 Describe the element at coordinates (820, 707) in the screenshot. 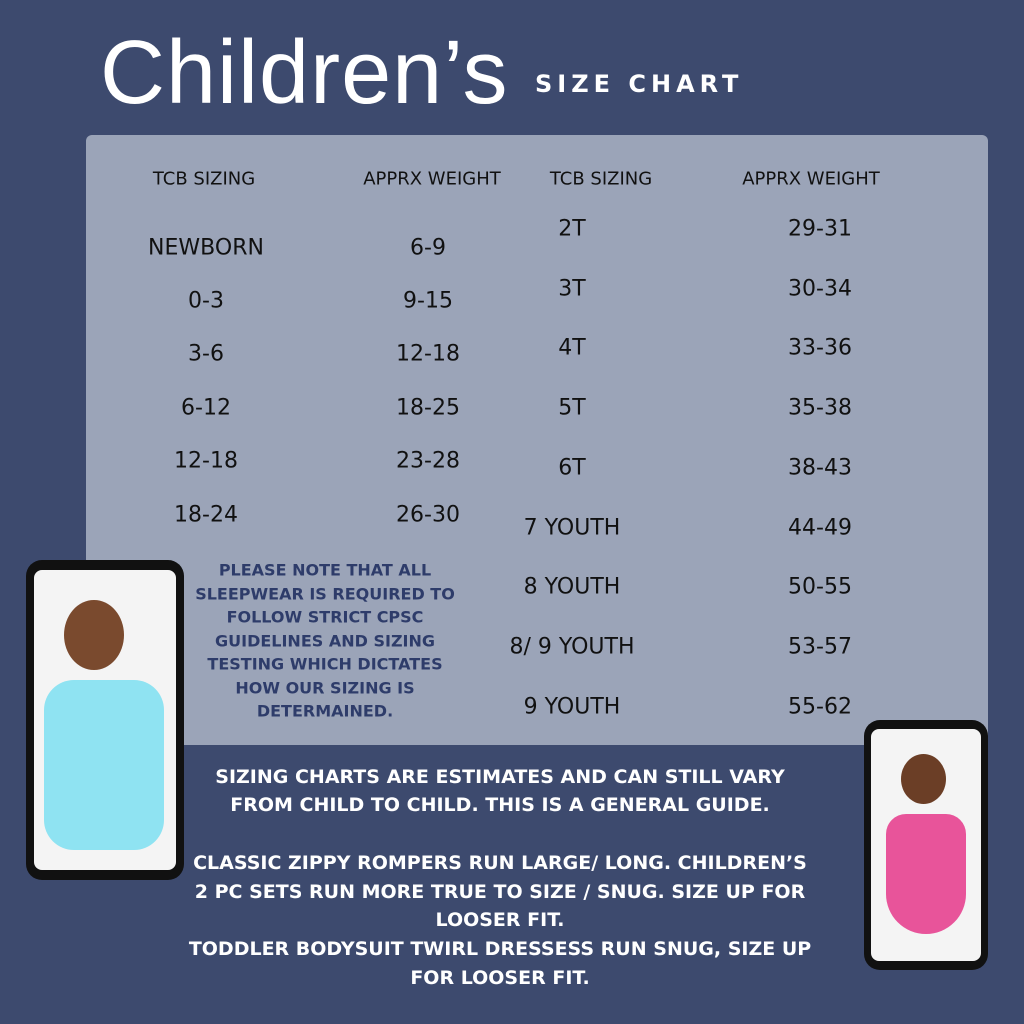

I see `table-cell: 55-62` at that location.